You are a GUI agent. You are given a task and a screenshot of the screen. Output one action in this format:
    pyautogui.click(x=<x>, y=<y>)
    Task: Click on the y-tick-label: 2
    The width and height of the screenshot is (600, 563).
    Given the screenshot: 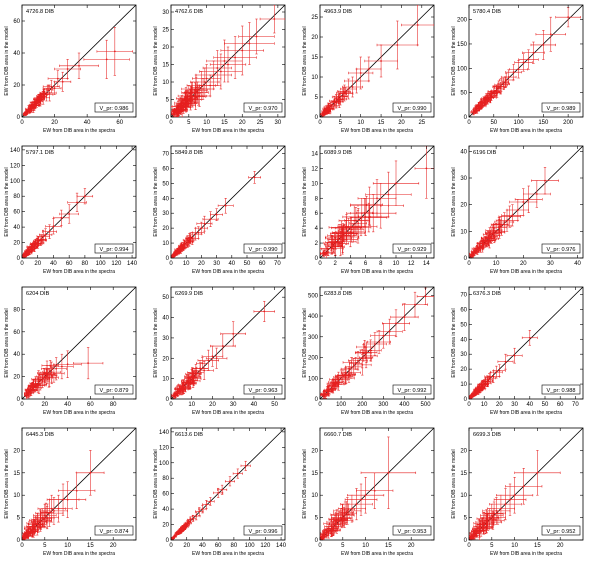 What is the action you would take?
    pyautogui.click(x=317, y=244)
    